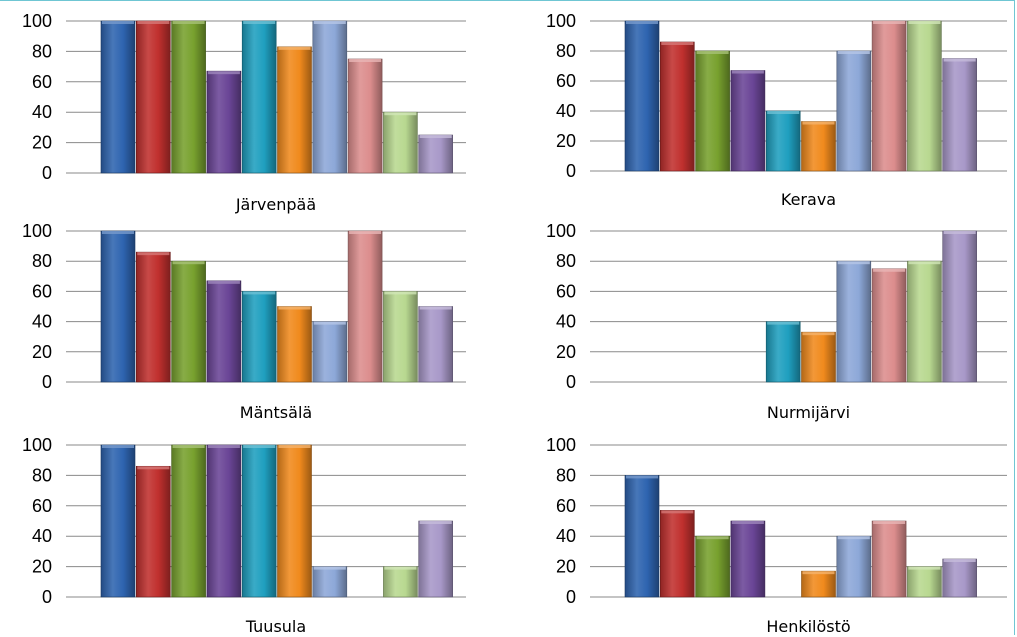 This screenshot has height=637, width=1017. I want to click on chart-panel-4: 0 20 40 60 80 100 Nurmijärvi, so click(776, 321).